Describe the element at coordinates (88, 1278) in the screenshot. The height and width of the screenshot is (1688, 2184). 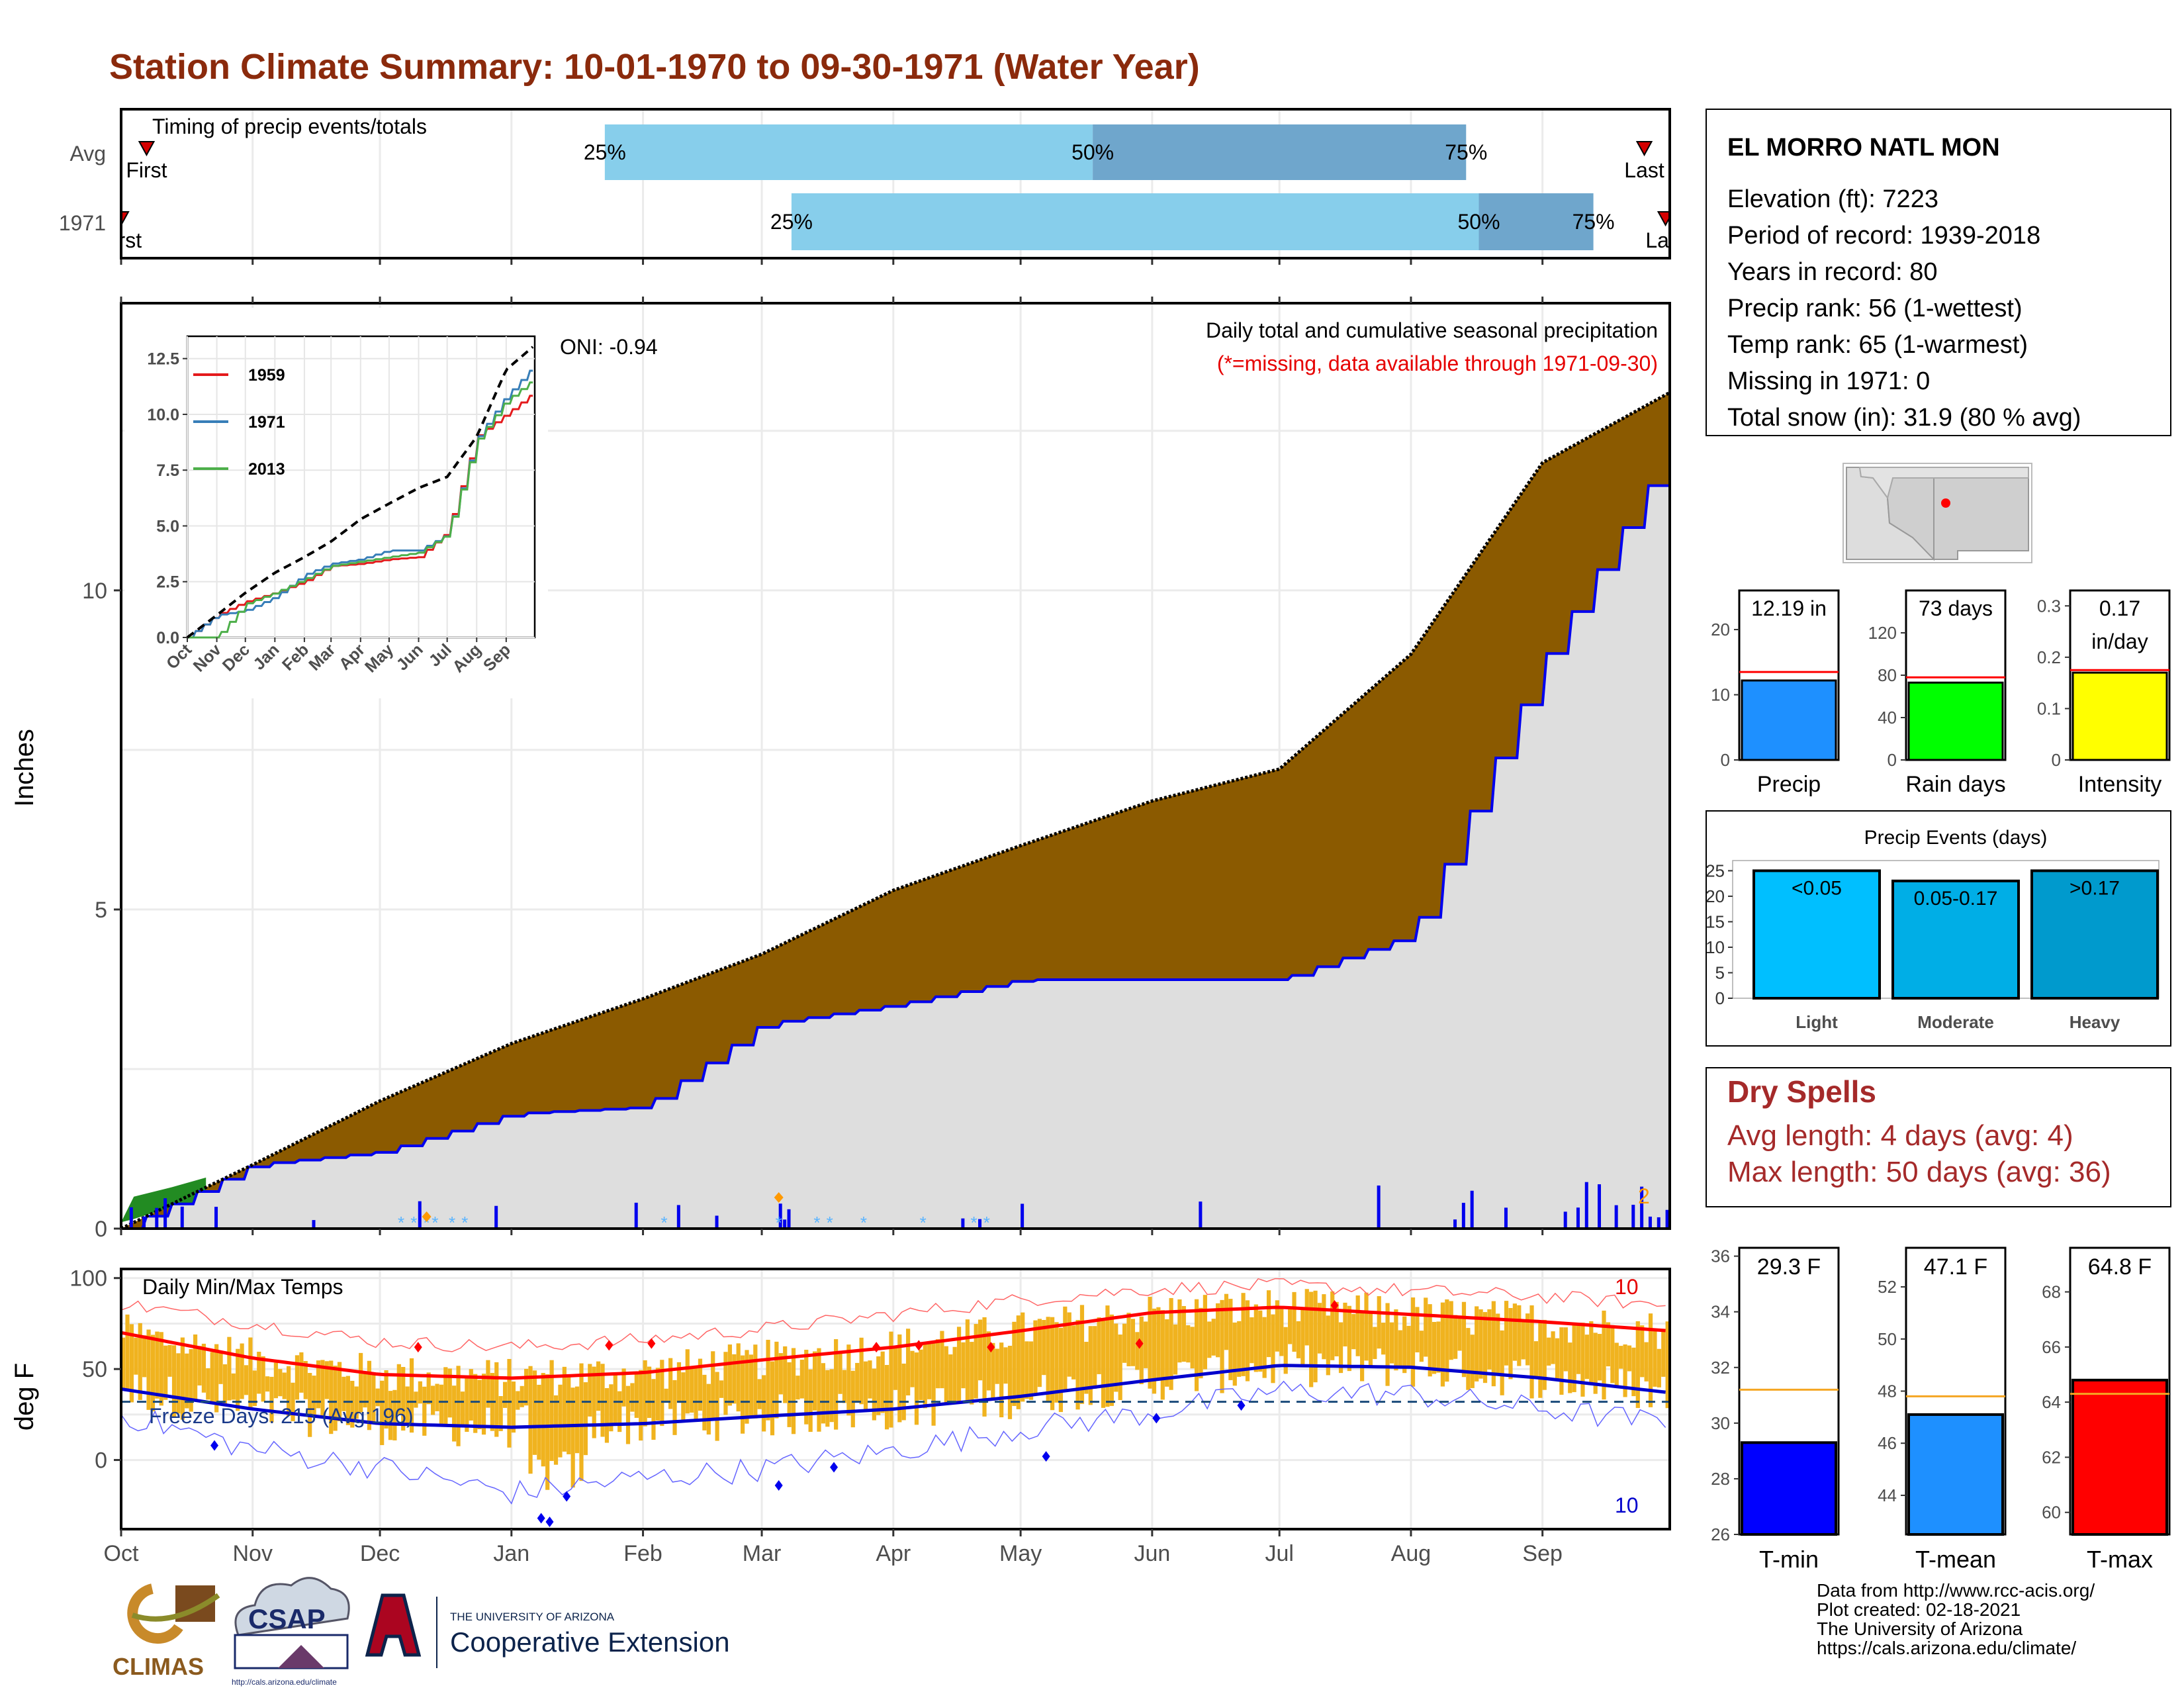
I see `temp-ytick-label: 100` at that location.